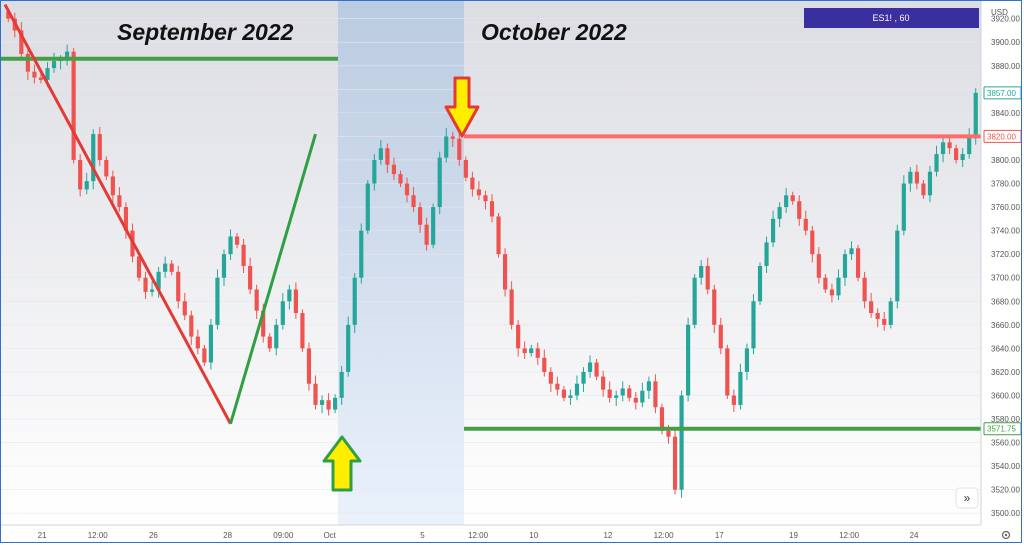 The height and width of the screenshot is (545, 1024). Describe the element at coordinates (401, 263) in the screenshot. I see `october-highlight-band` at that location.